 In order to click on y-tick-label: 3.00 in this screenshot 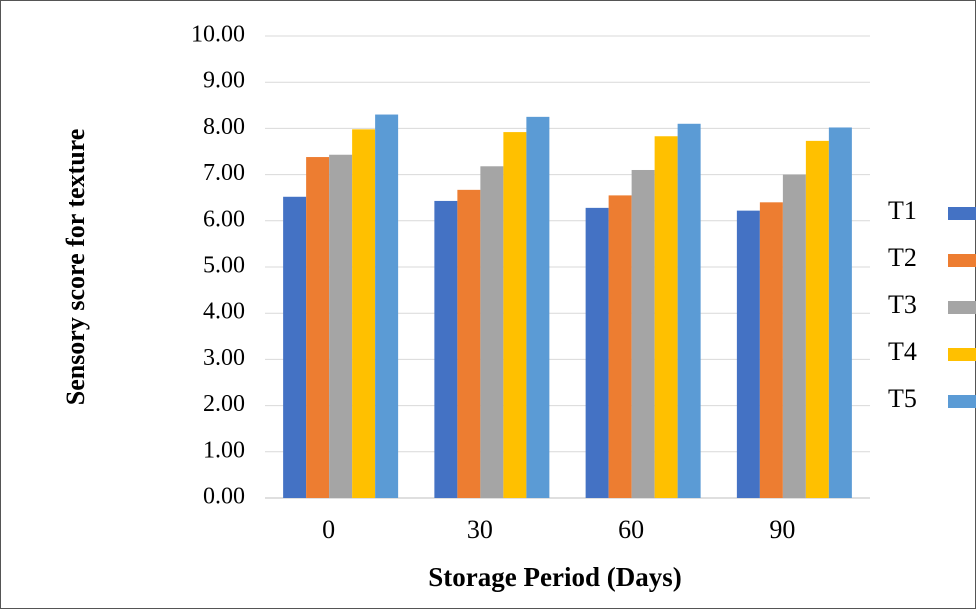, I will do `click(224, 358)`.